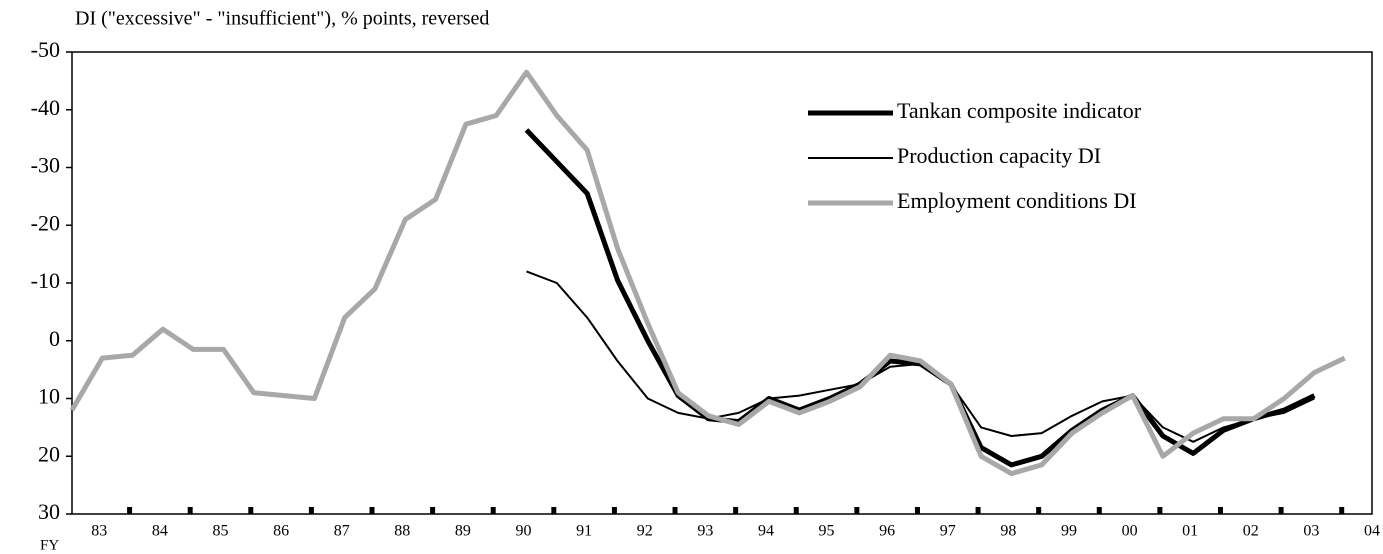  I want to click on x-tick-label: 83, so click(99, 531).